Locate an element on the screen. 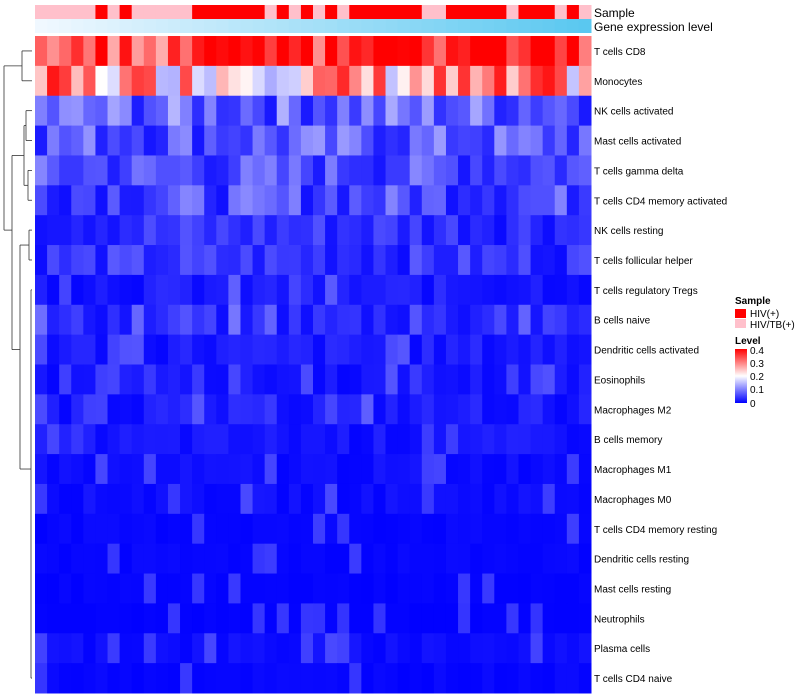 This screenshot has height=700, width=800. legend-level-title: Level is located at coordinates (748, 341).